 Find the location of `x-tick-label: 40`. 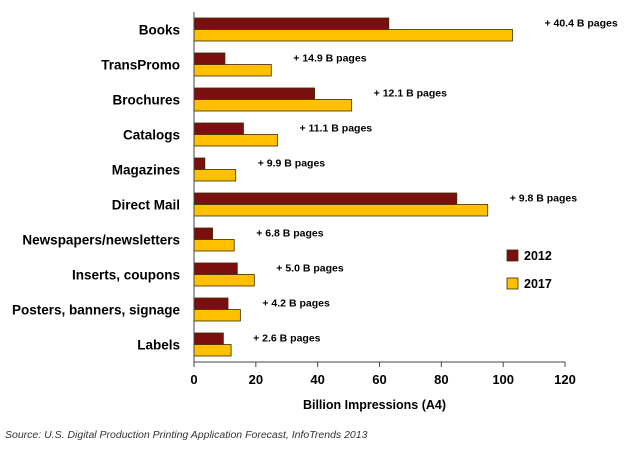

x-tick-label: 40 is located at coordinates (317, 379).